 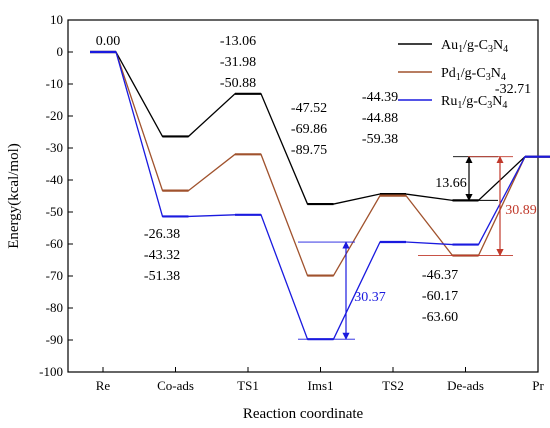 What do you see at coordinates (465, 385) in the screenshot?
I see `x-tick-label: De-ads` at bounding box center [465, 385].